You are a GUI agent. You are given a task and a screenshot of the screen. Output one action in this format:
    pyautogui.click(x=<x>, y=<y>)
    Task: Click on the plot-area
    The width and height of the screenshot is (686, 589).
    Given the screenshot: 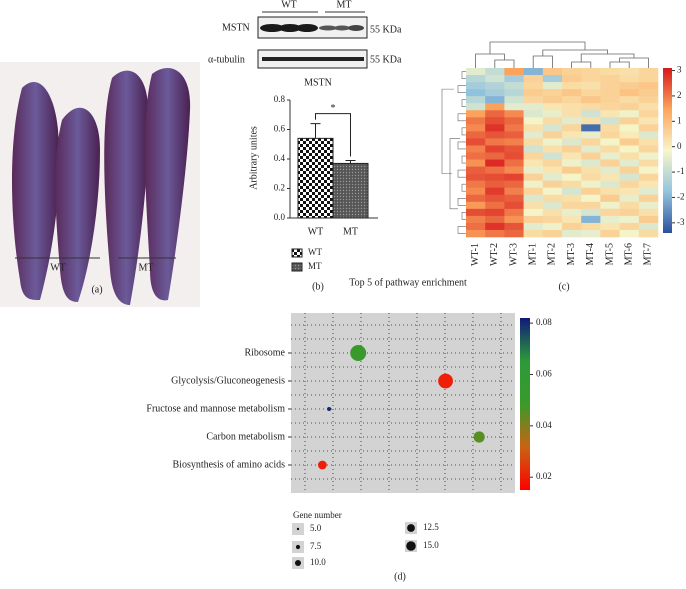 What is the action you would take?
    pyautogui.click(x=403, y=403)
    